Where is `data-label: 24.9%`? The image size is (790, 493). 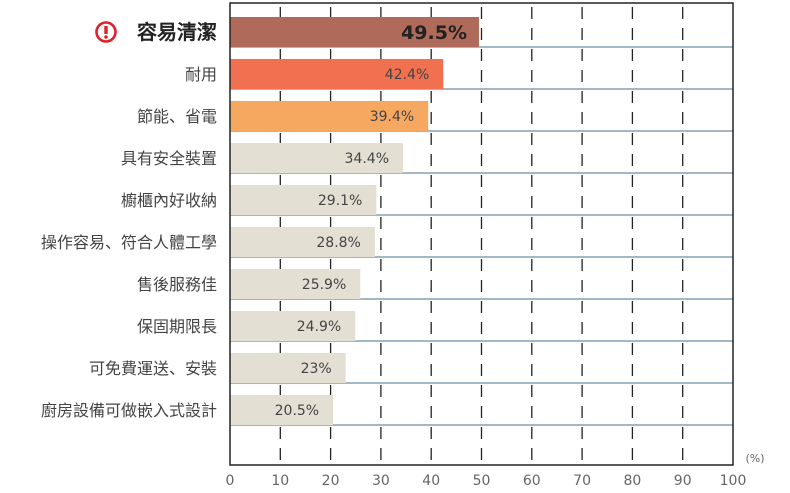
data-label: 24.9% is located at coordinates (319, 327).